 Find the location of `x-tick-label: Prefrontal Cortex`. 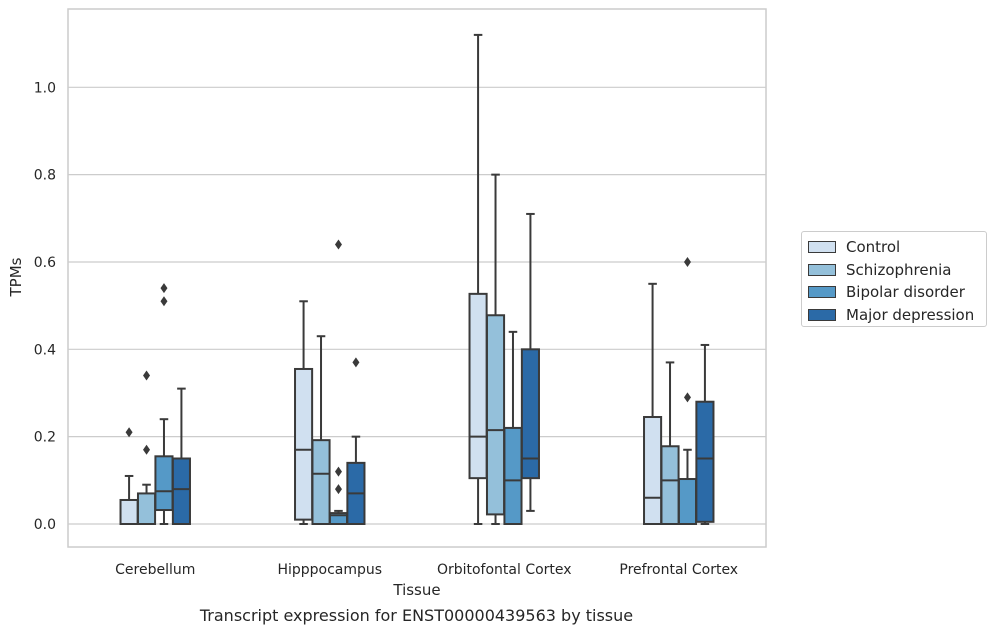

x-tick-label: Prefrontal Cortex is located at coordinates (678, 570).